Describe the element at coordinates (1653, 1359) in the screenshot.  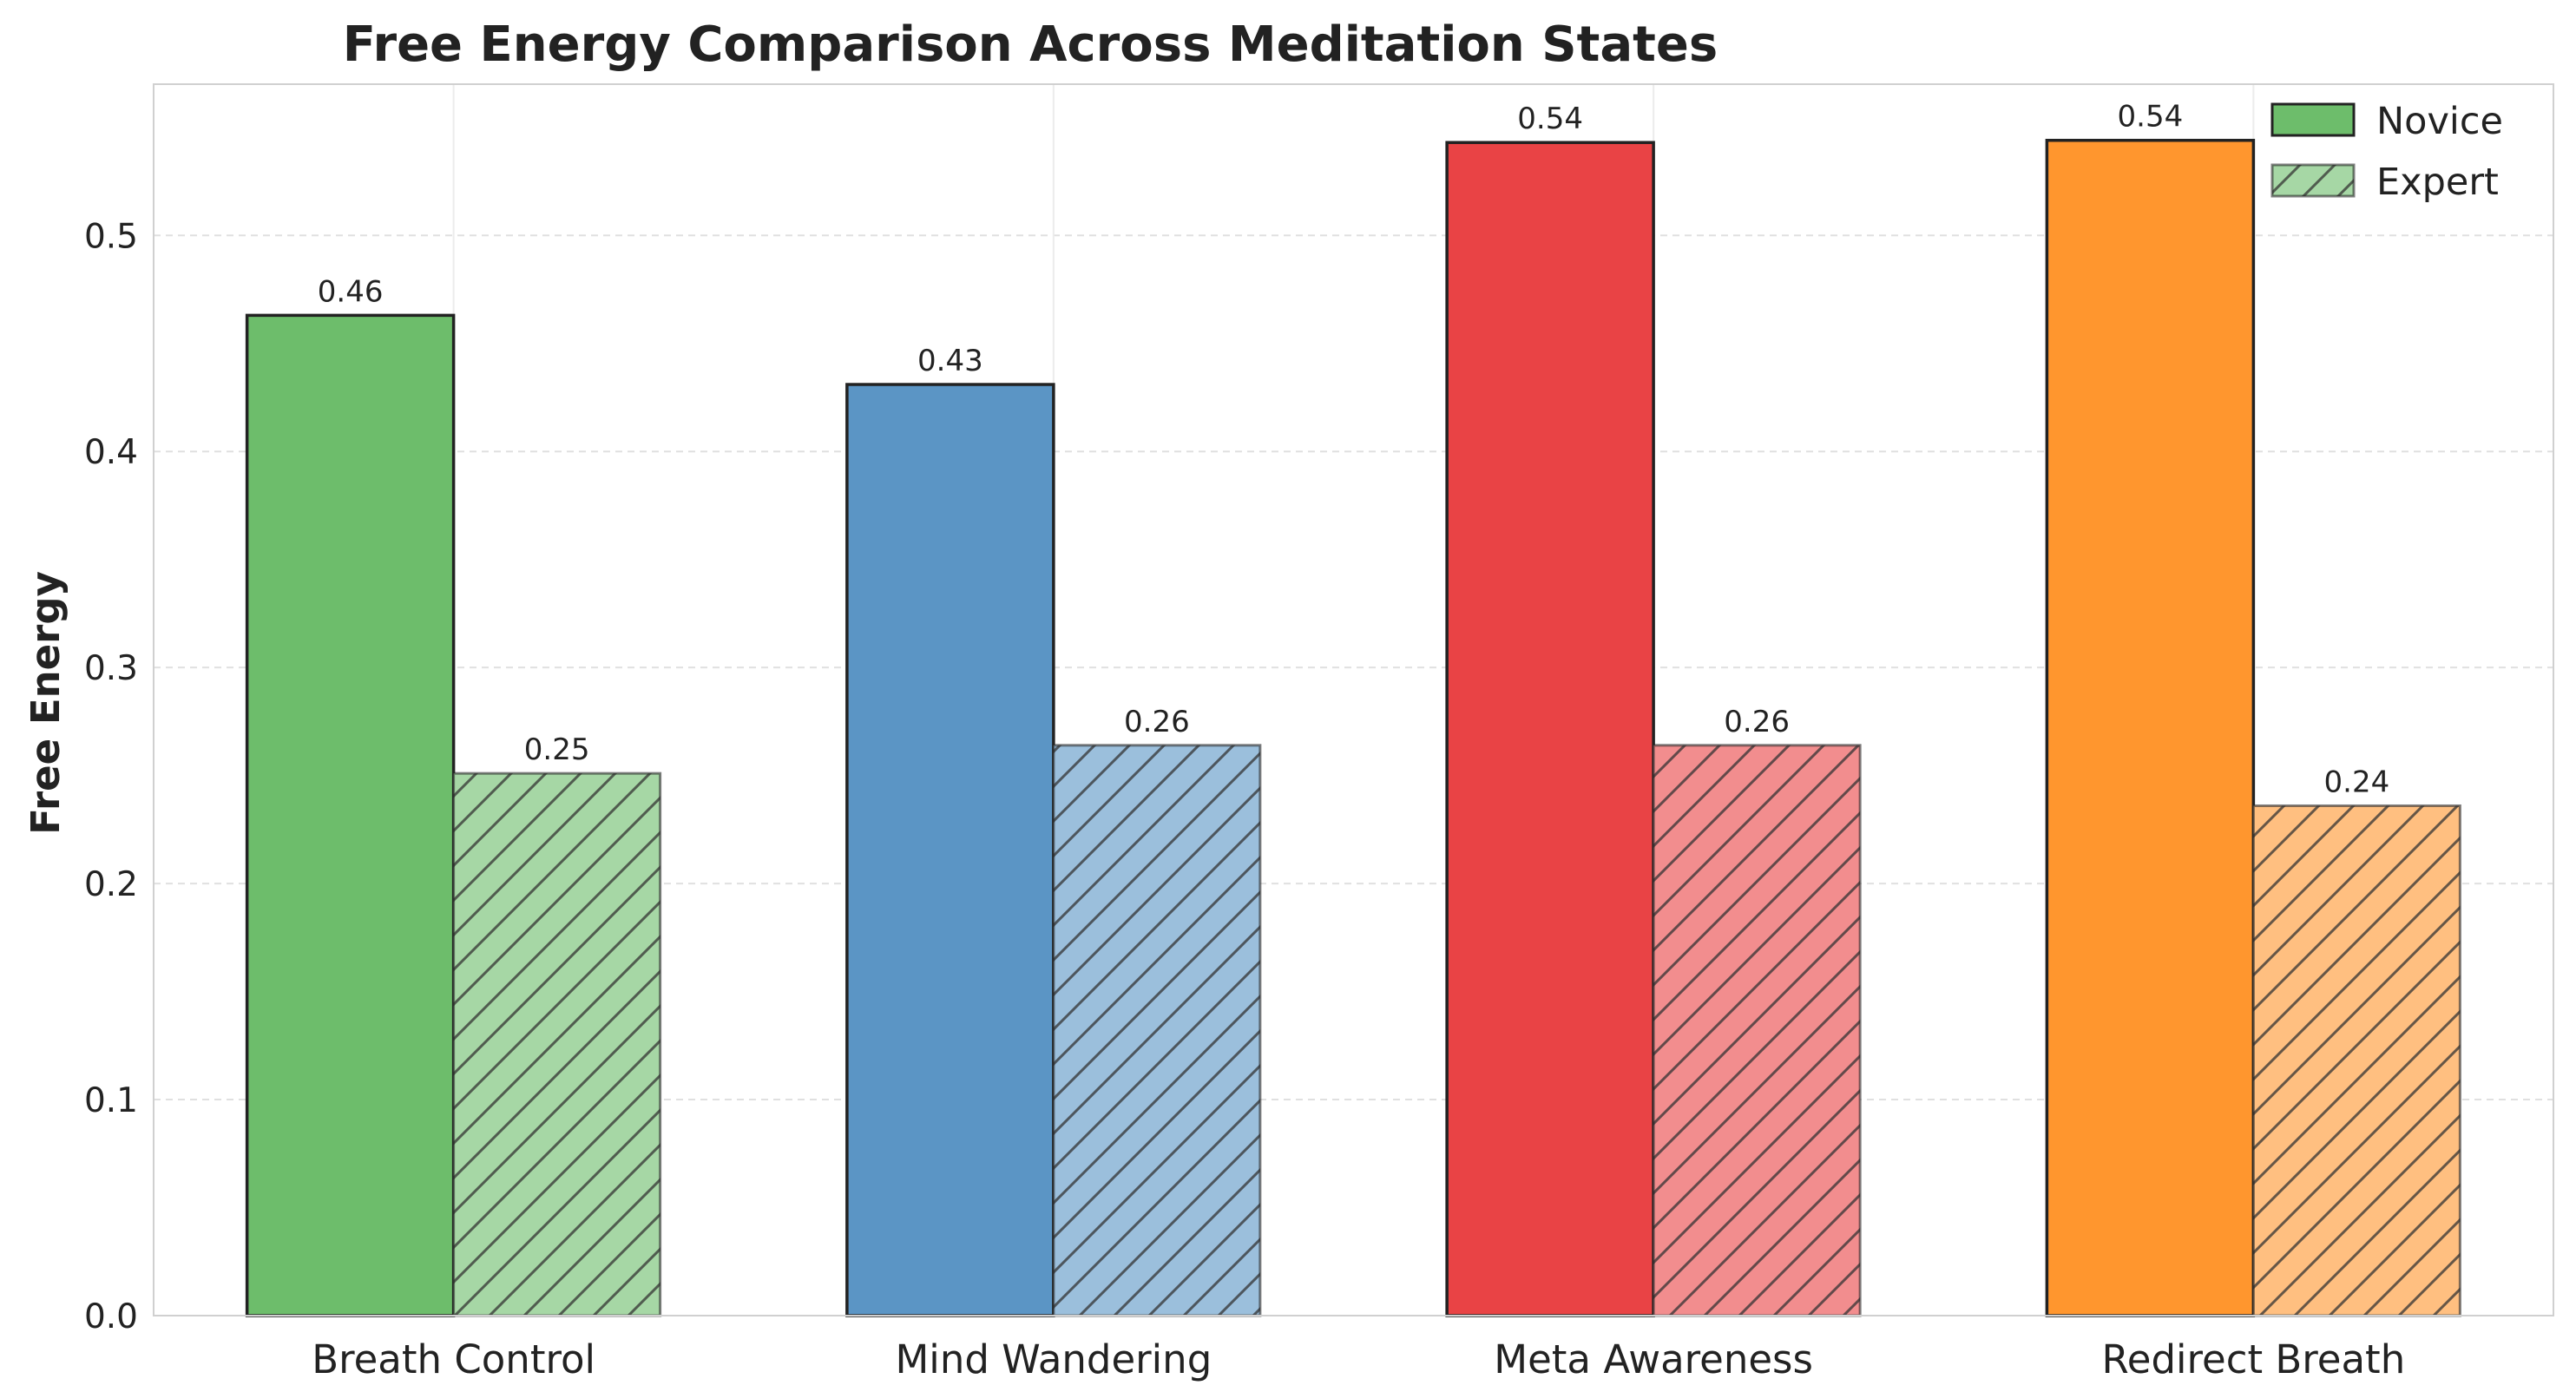
I see `x-tick-label: Meta Awareness` at that location.